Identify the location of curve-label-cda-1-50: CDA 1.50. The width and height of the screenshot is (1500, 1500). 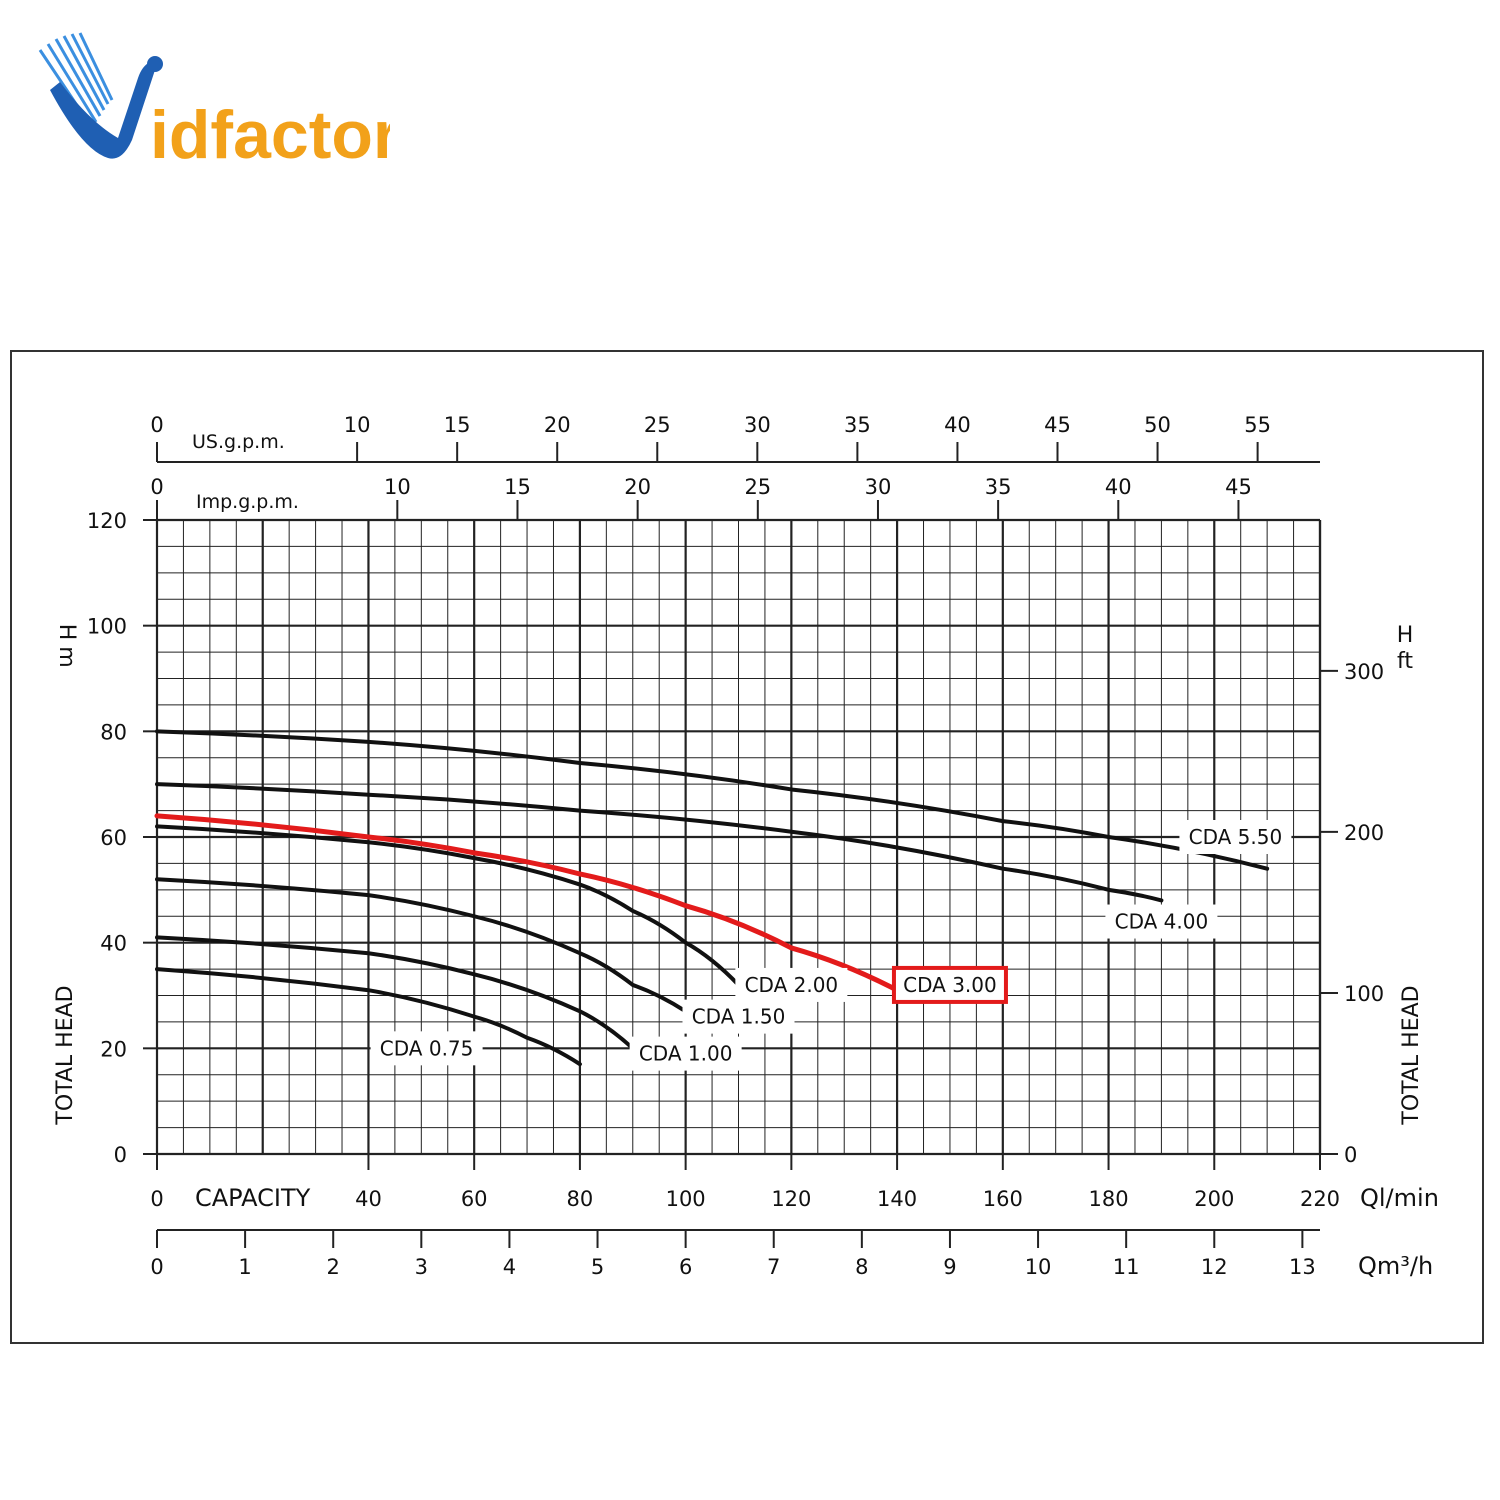
(739, 1017).